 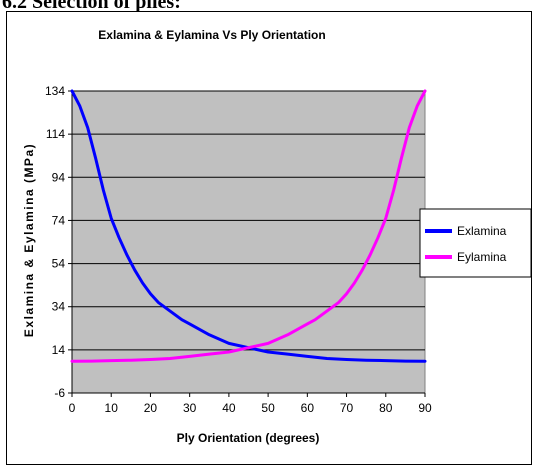 I want to click on y-tick-label: 94, so click(x=59, y=177).